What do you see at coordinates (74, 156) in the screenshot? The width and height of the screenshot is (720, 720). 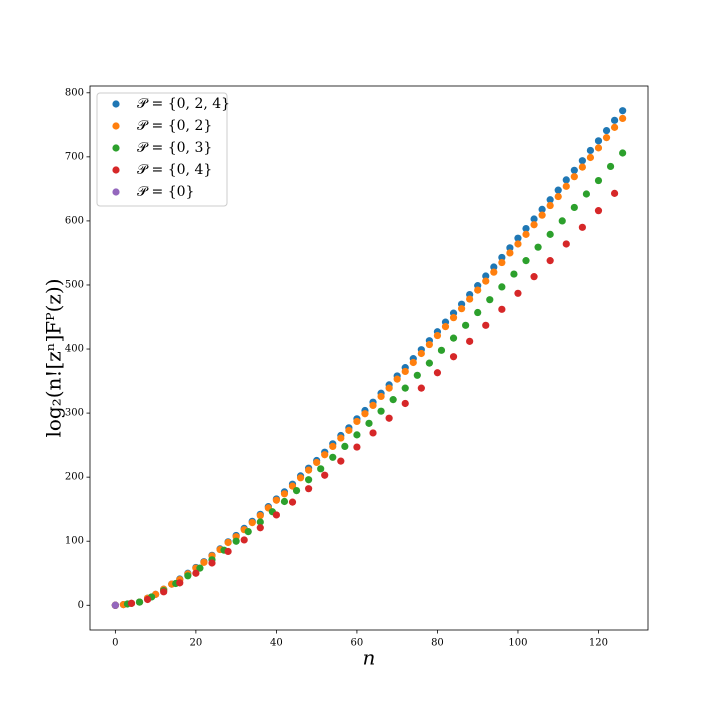 I see `y-tick-label: 700` at bounding box center [74, 156].